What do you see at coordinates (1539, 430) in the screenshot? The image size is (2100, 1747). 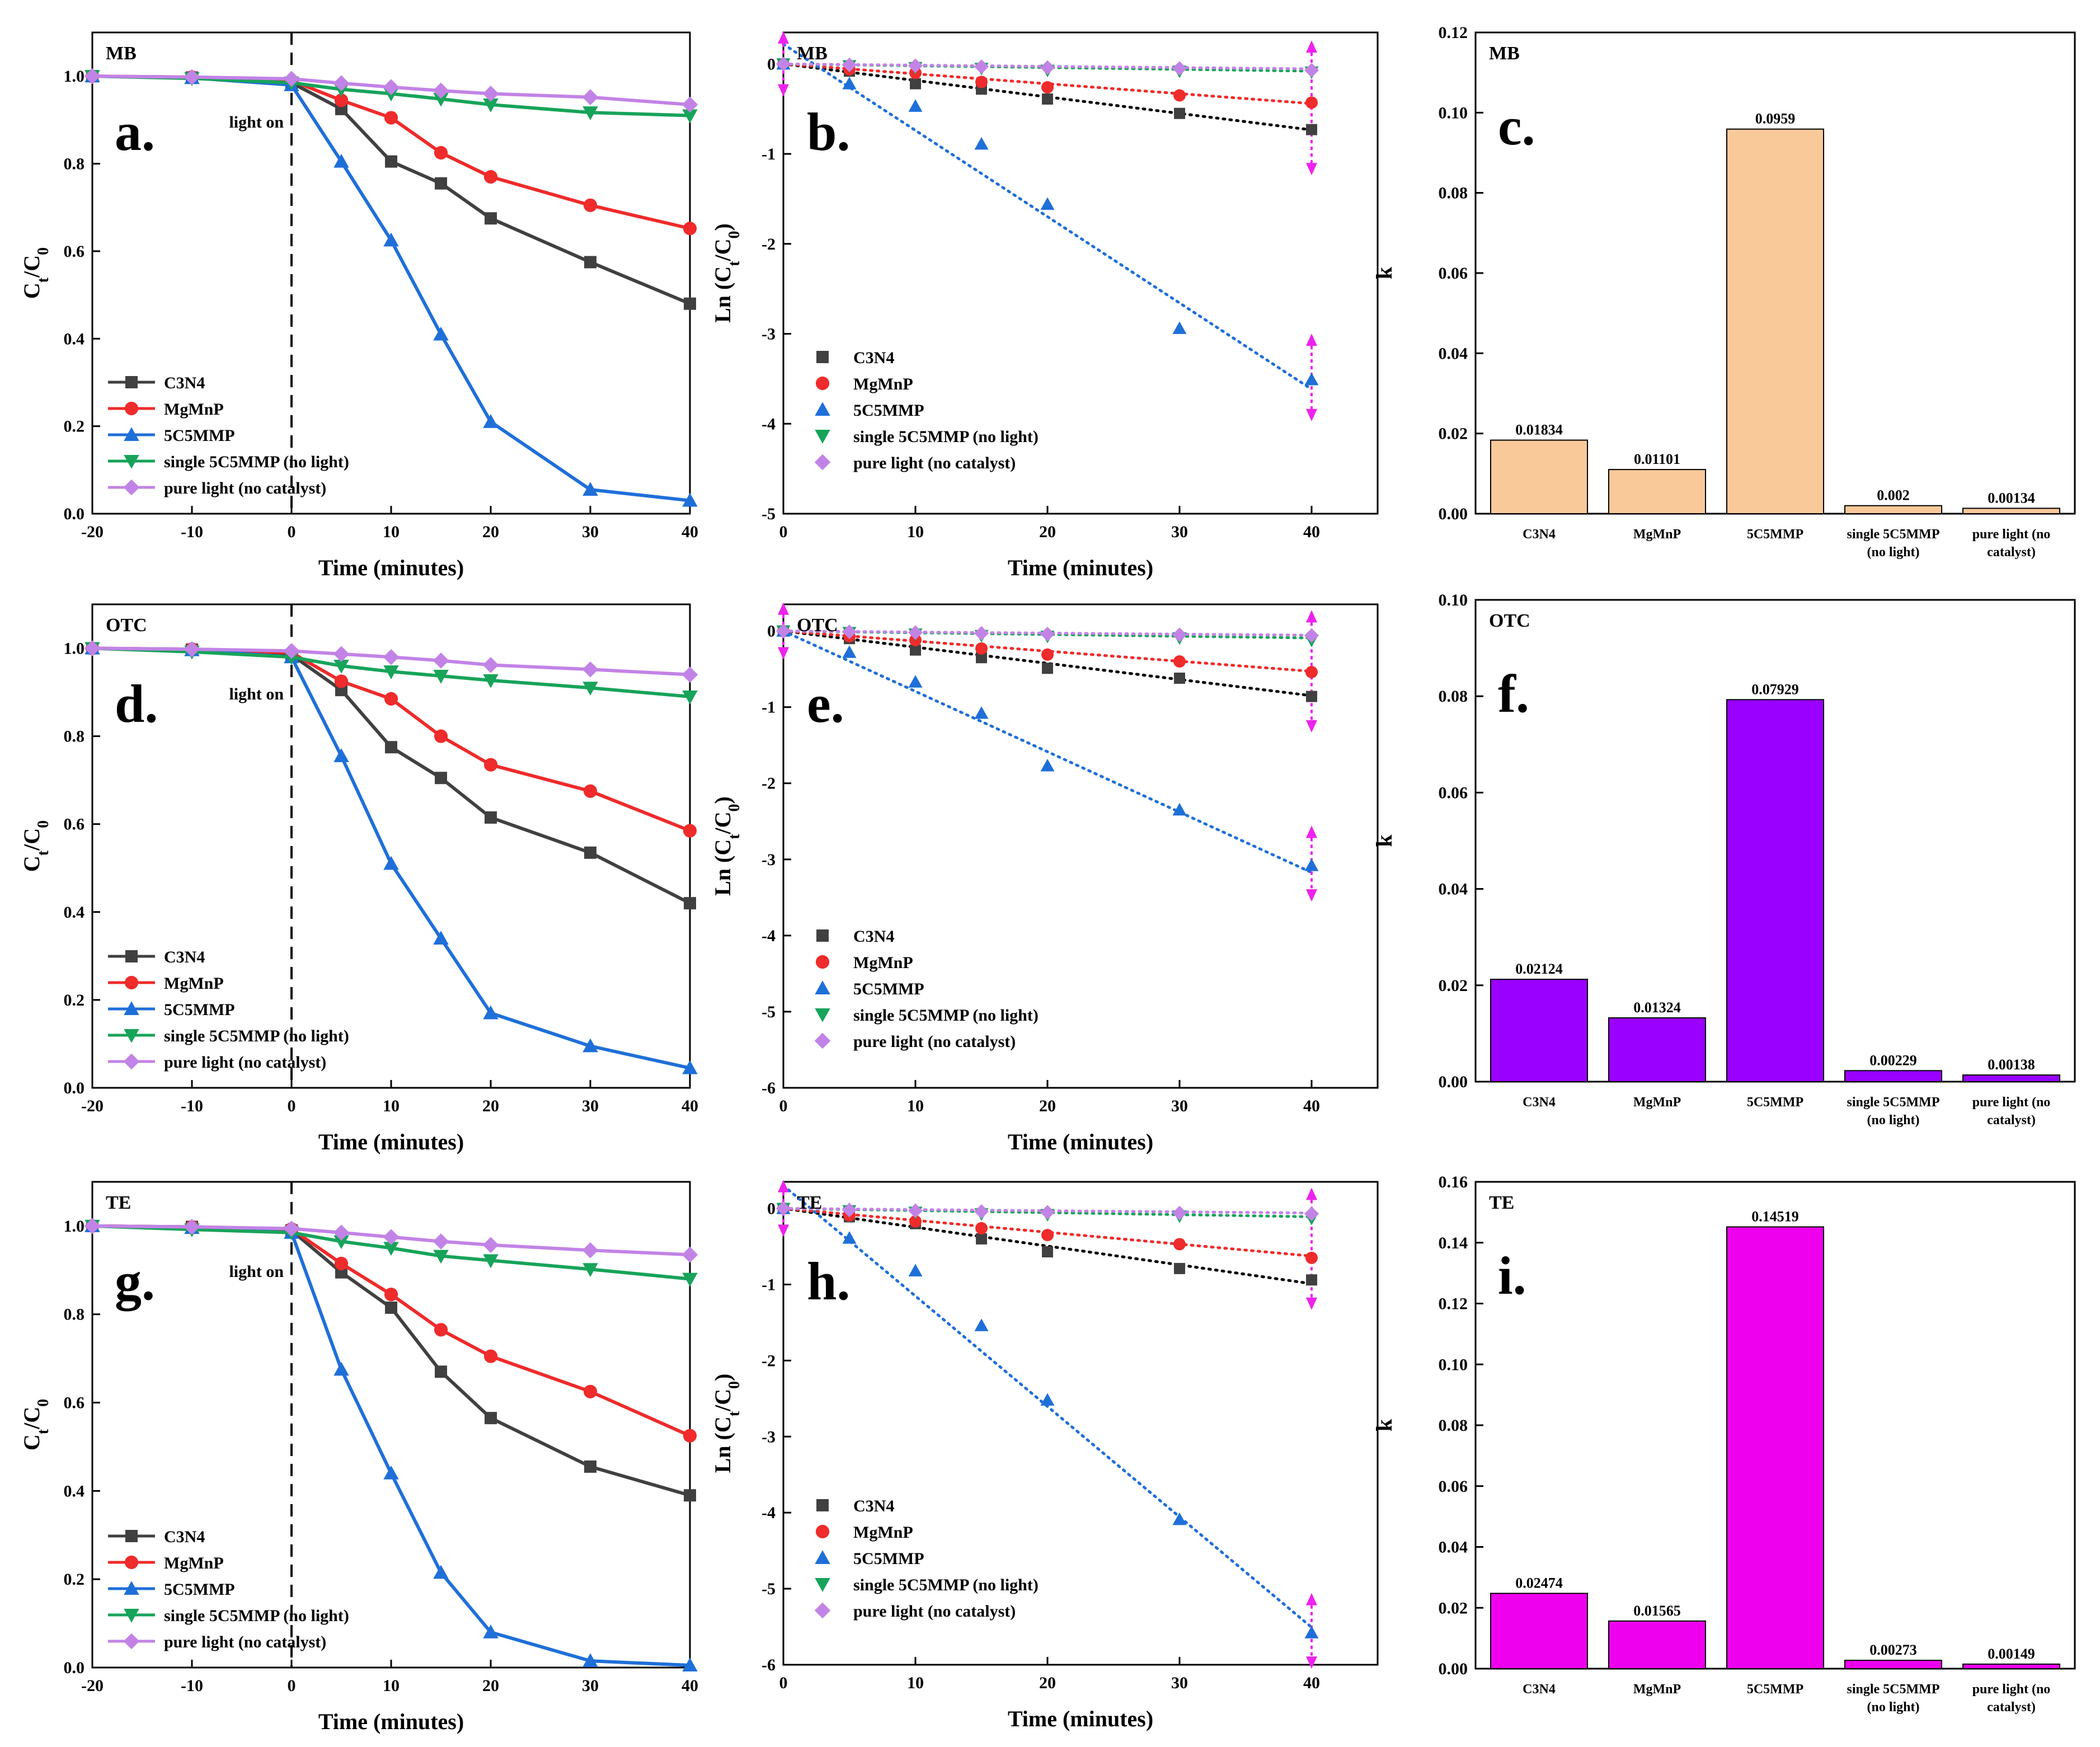 I see `bar-value-label: 0.01834` at bounding box center [1539, 430].